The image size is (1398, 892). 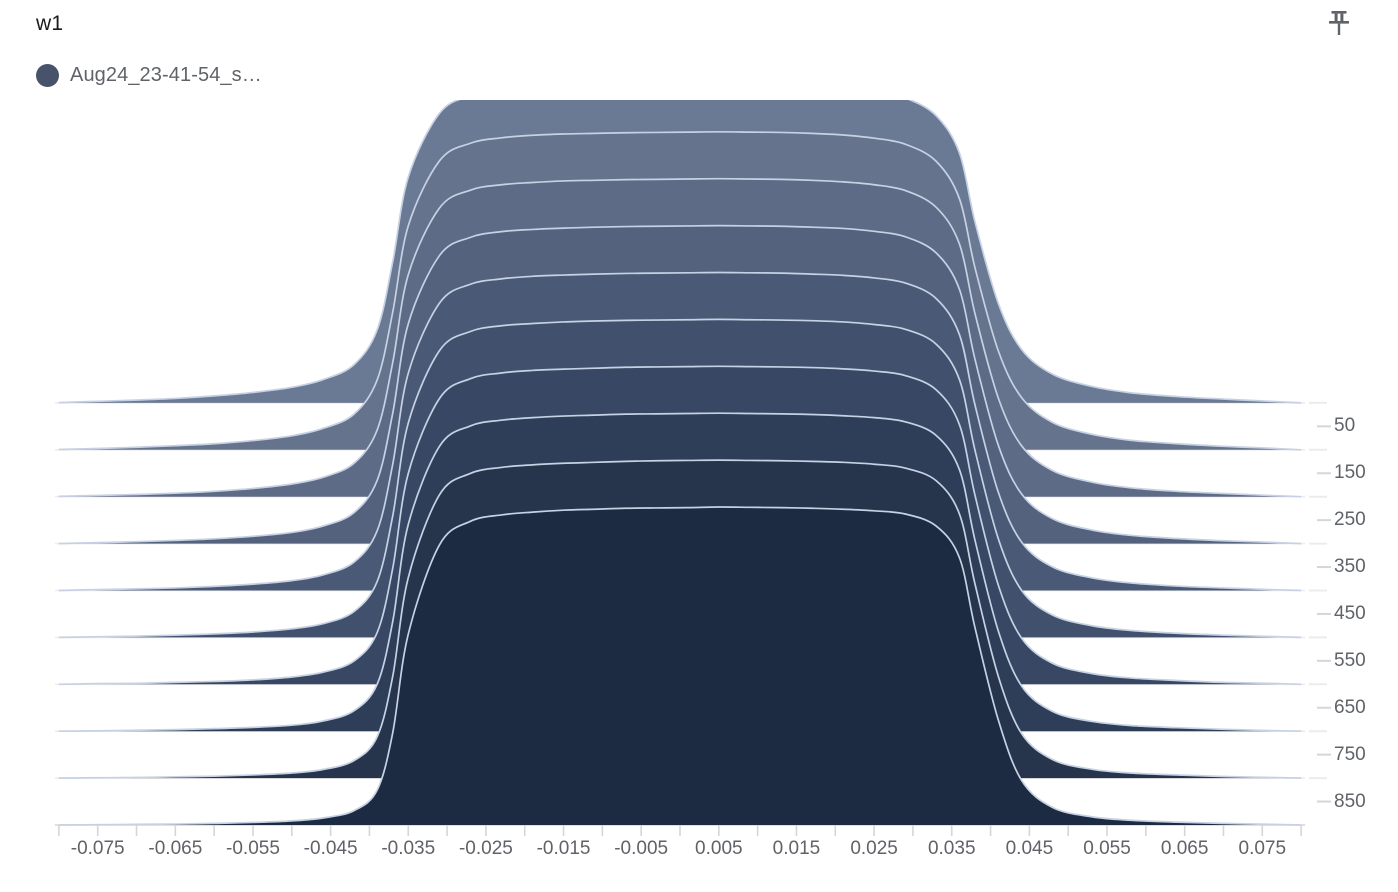 I want to click on x-tick-label: -0.065, so click(x=175, y=848).